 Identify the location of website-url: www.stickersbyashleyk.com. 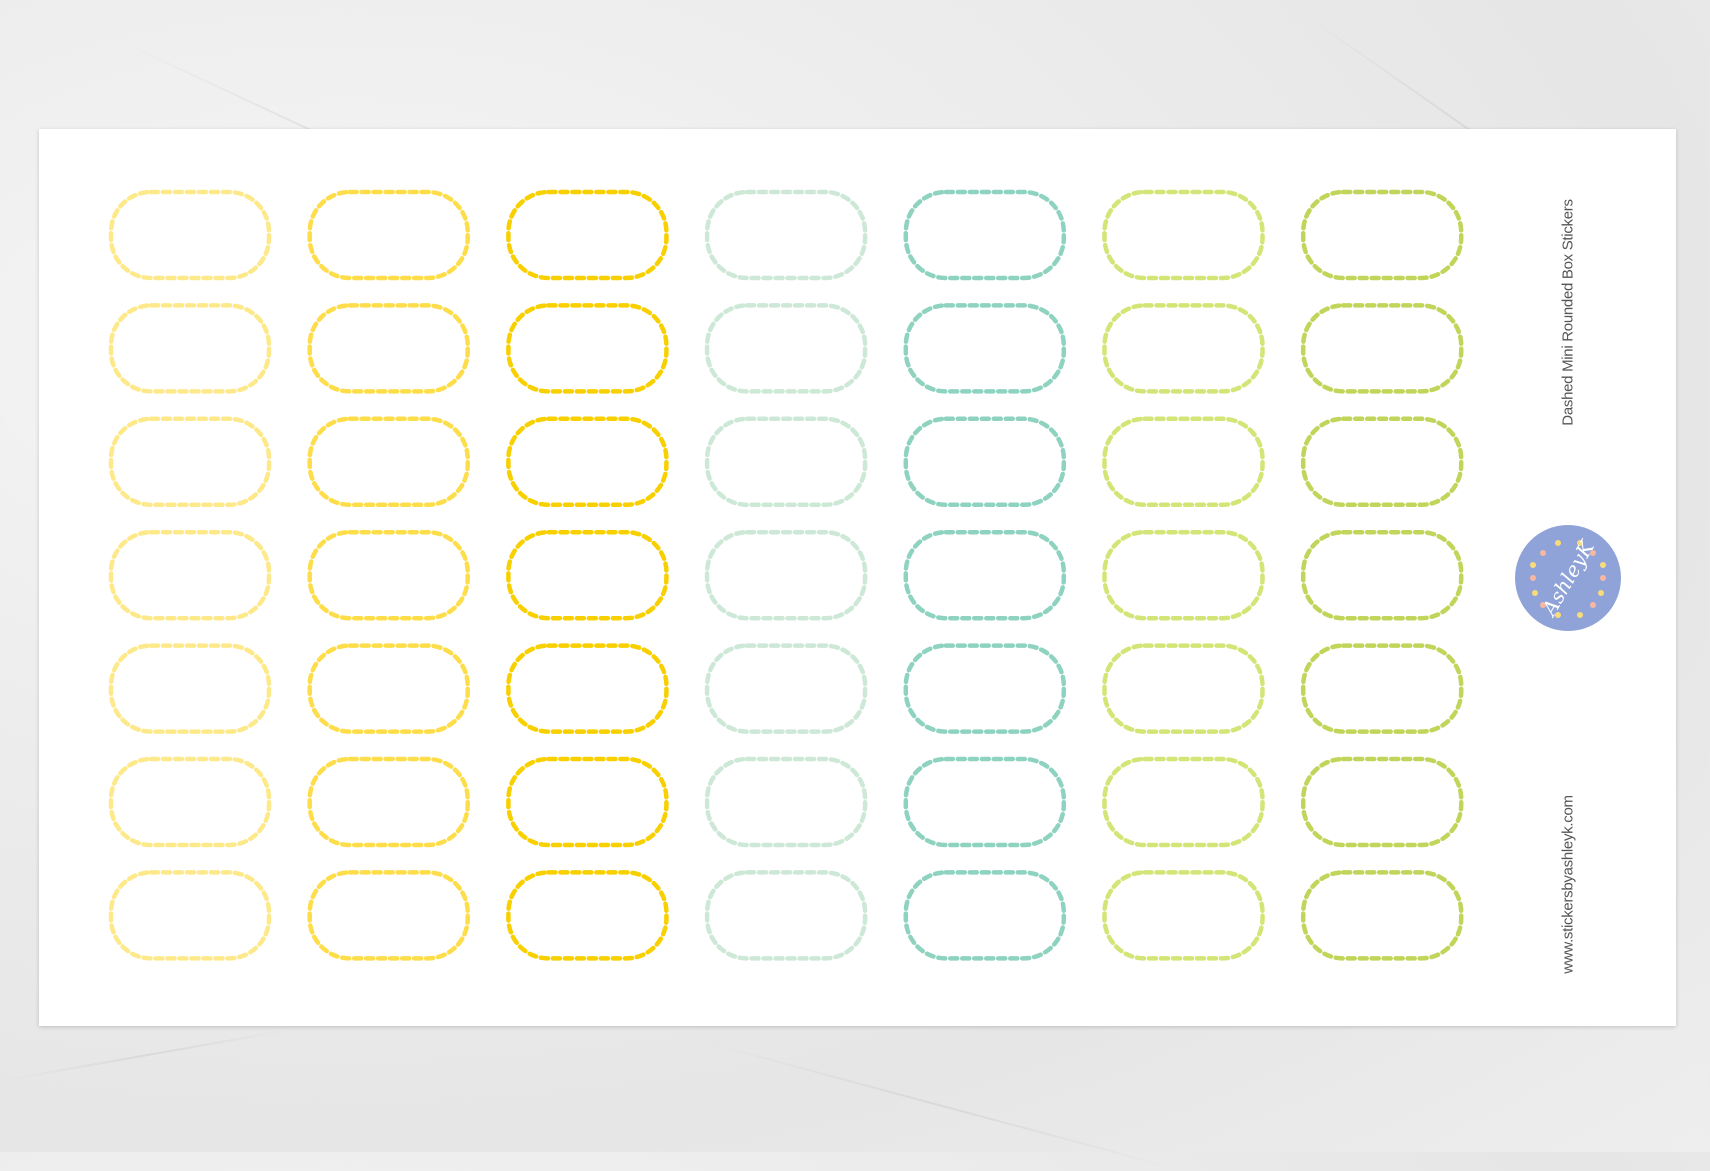
(1568, 884).